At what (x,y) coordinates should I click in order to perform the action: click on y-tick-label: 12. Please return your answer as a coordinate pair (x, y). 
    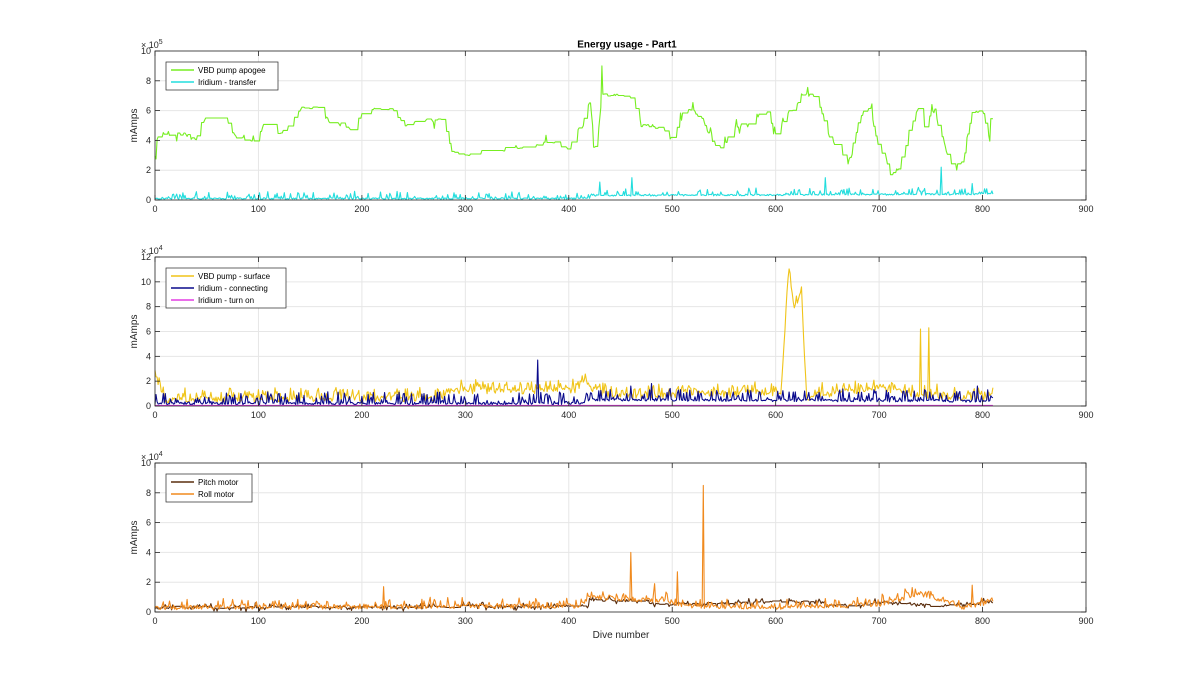
    Looking at the image, I should click on (146, 257).